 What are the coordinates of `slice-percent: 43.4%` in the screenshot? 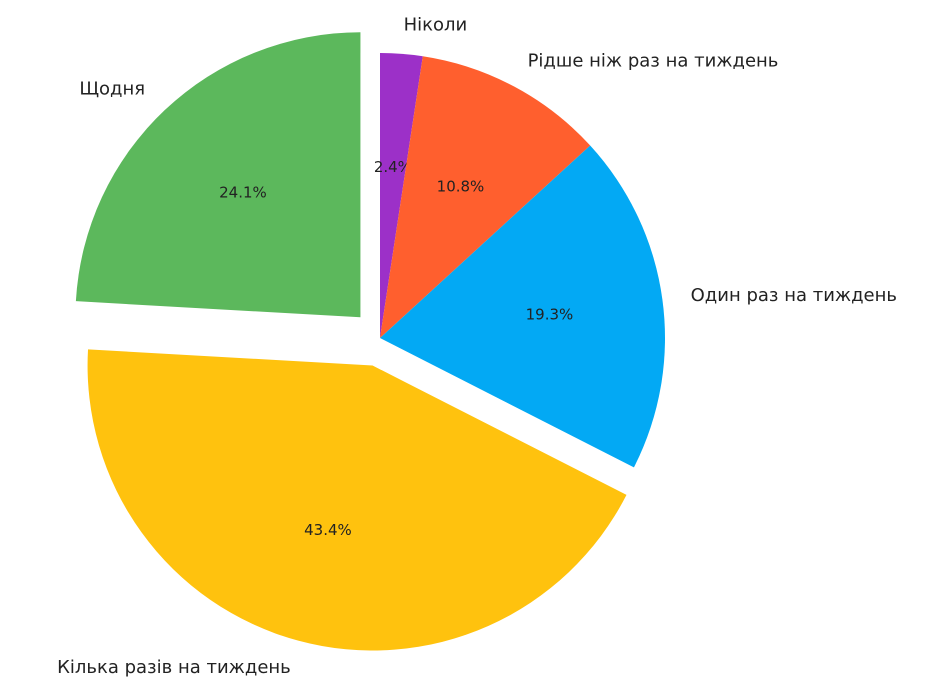 It's located at (328, 530).